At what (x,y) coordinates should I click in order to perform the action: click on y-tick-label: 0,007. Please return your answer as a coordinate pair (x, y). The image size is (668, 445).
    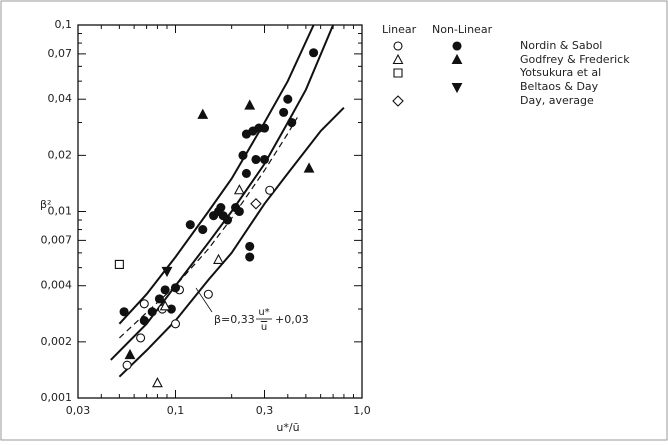
    Looking at the image, I should click on (57, 239).